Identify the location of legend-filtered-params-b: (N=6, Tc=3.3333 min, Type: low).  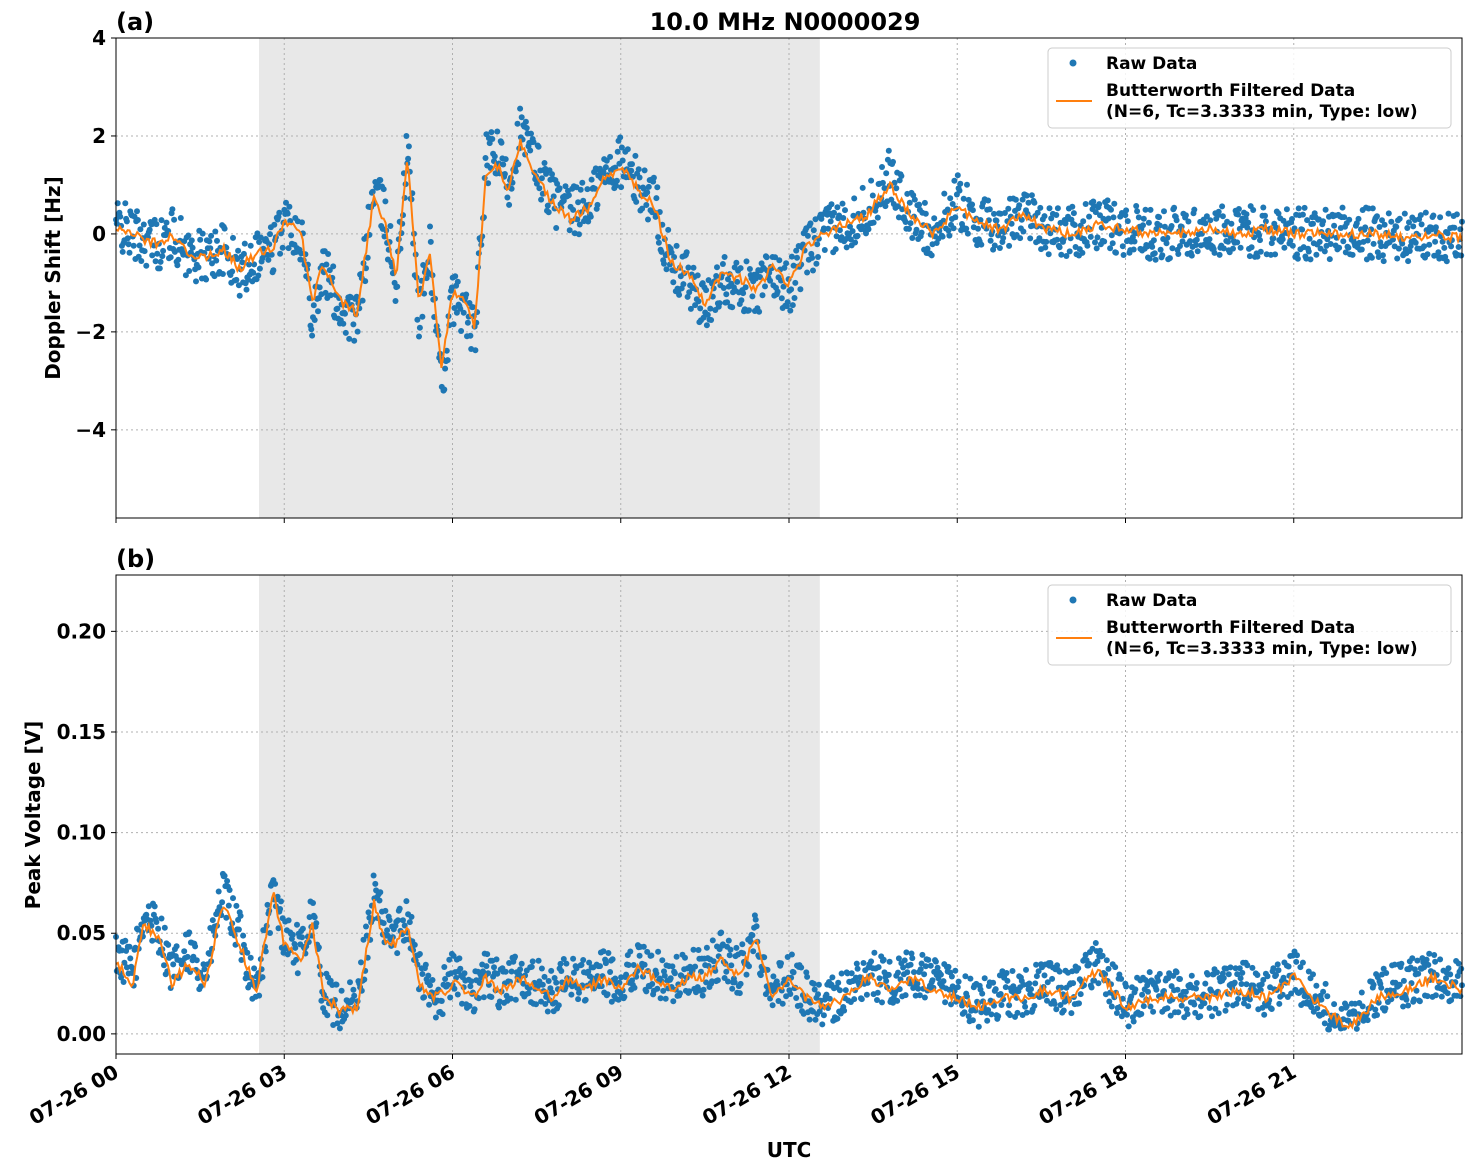
(1262, 649).